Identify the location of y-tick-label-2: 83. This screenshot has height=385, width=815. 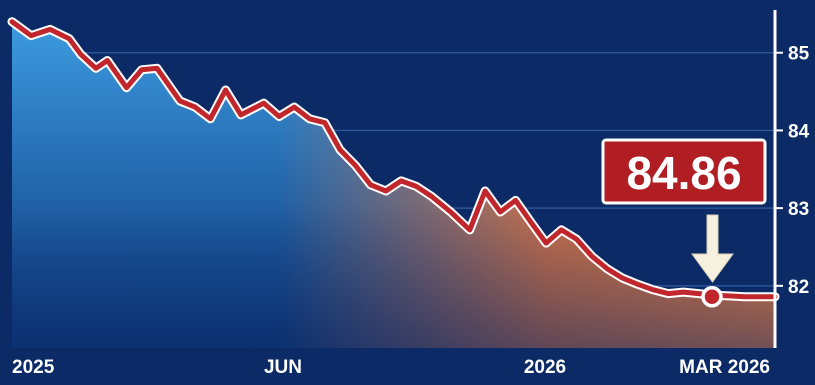
(798, 209).